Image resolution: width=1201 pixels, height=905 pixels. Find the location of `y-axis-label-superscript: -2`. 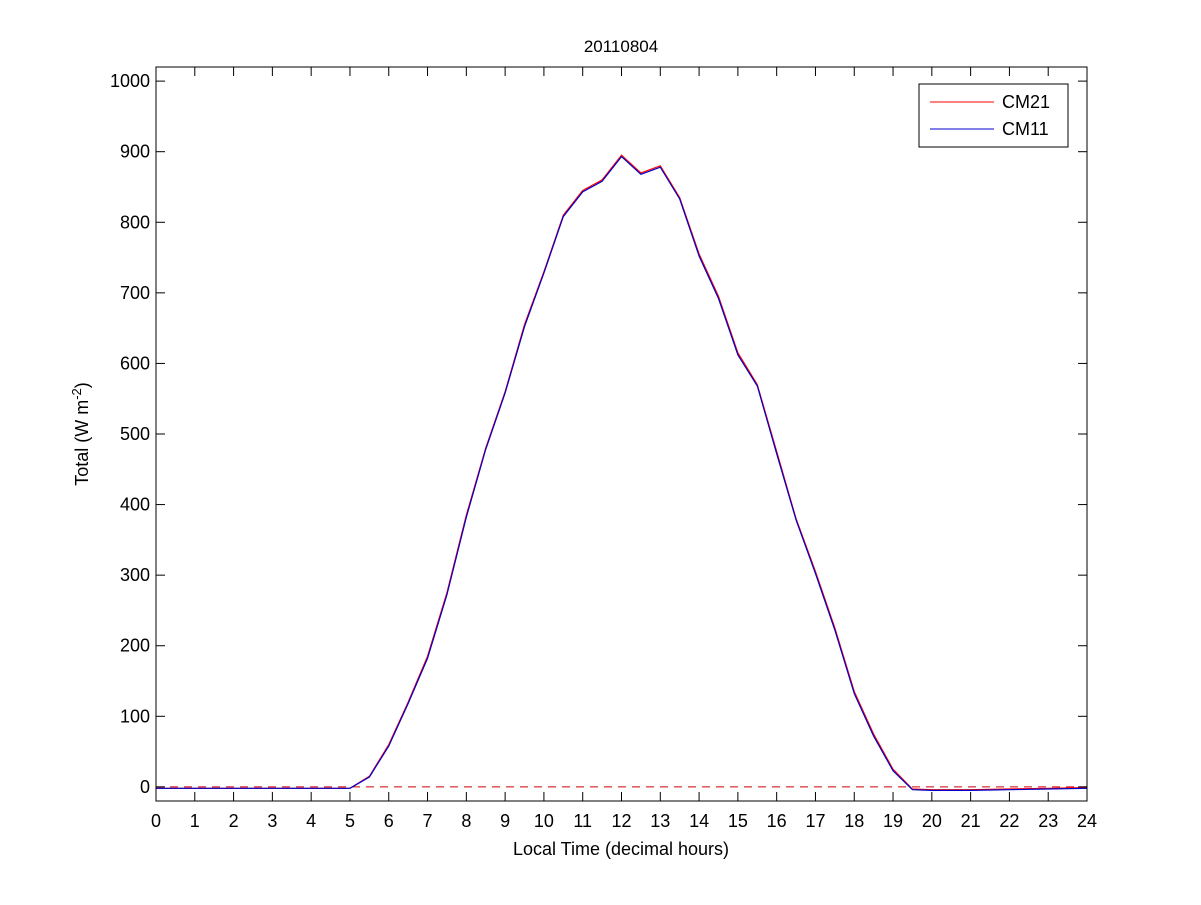

y-axis-label-superscript: -2 is located at coordinates (76, 394).